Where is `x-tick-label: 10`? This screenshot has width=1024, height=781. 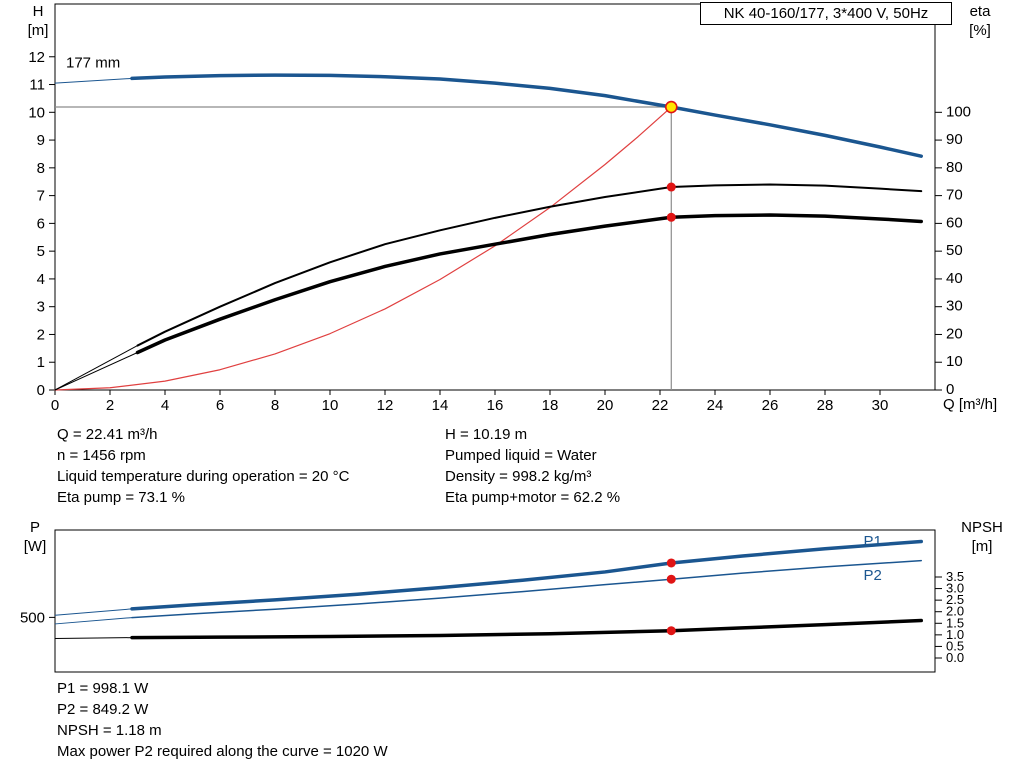 x-tick-label: 10 is located at coordinates (330, 405).